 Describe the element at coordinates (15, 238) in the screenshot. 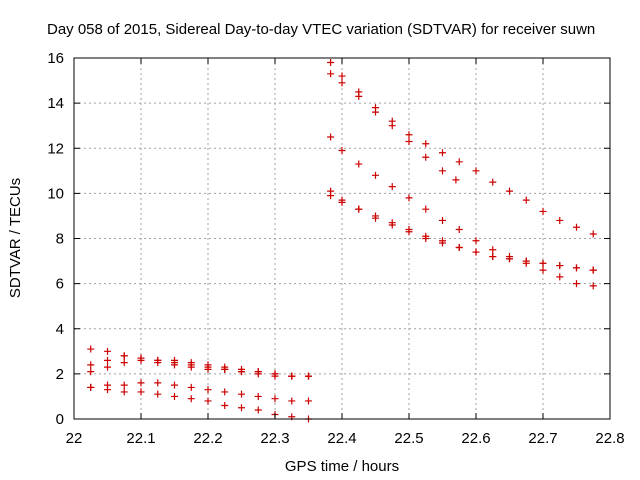

I see `y-axis-label: SDTVAR / TECUs` at that location.